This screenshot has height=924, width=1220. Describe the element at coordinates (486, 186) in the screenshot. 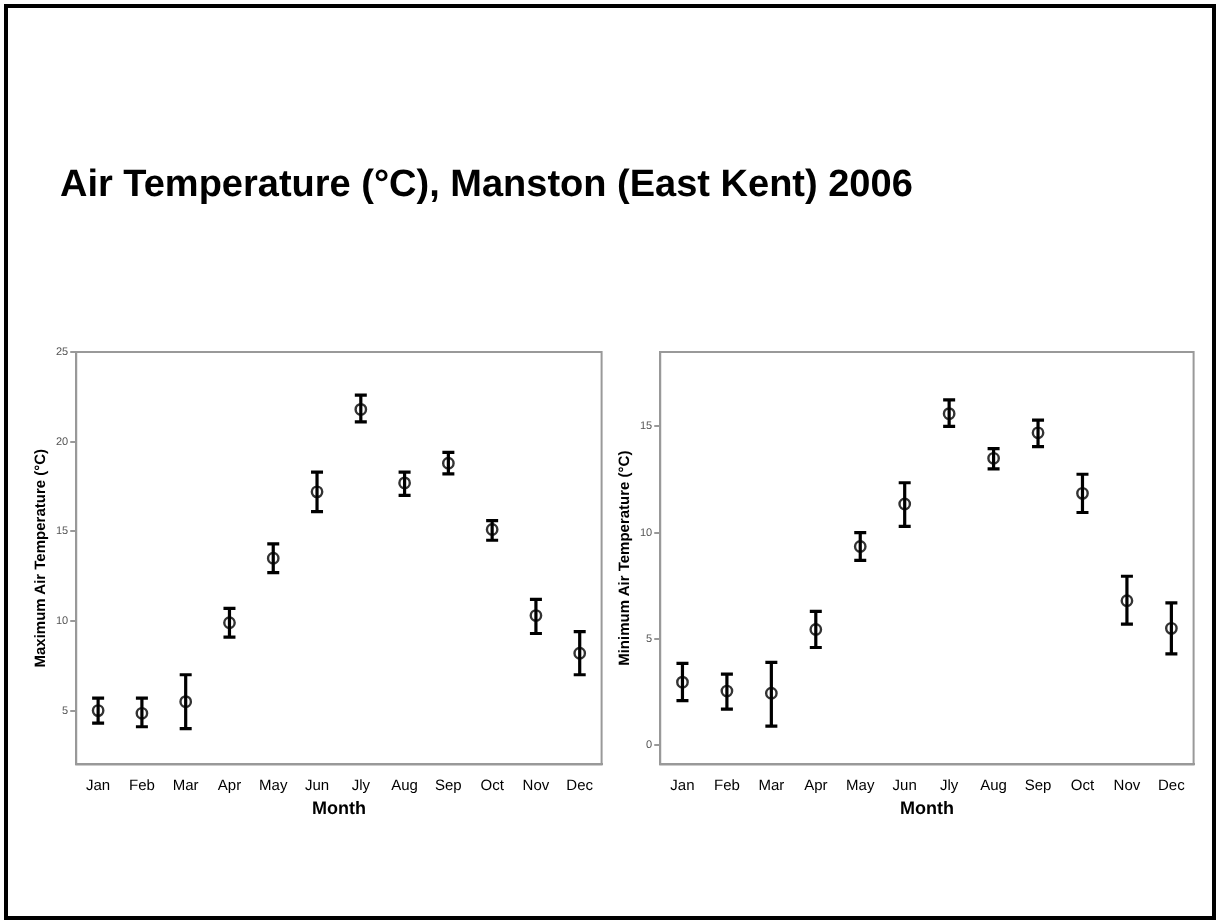

I see `chart-title: Air Temperature (°C), Manston (East Kent) 2006` at that location.